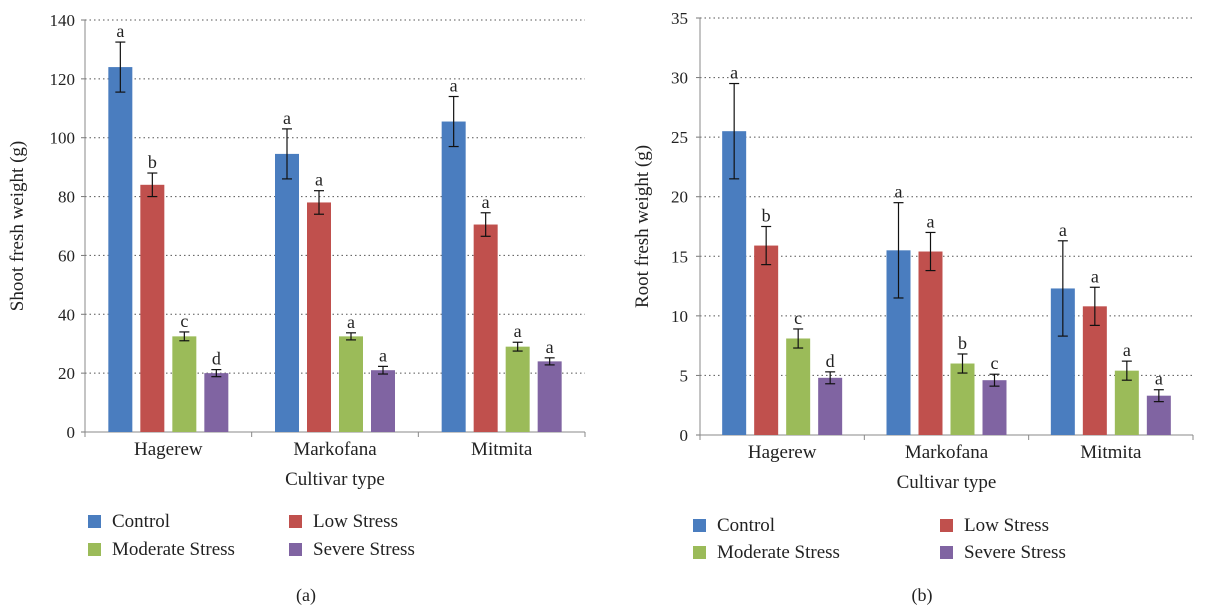 This screenshot has width=1213, height=614. Describe the element at coordinates (66, 255) in the screenshot. I see `y-tick-label: 60` at that location.